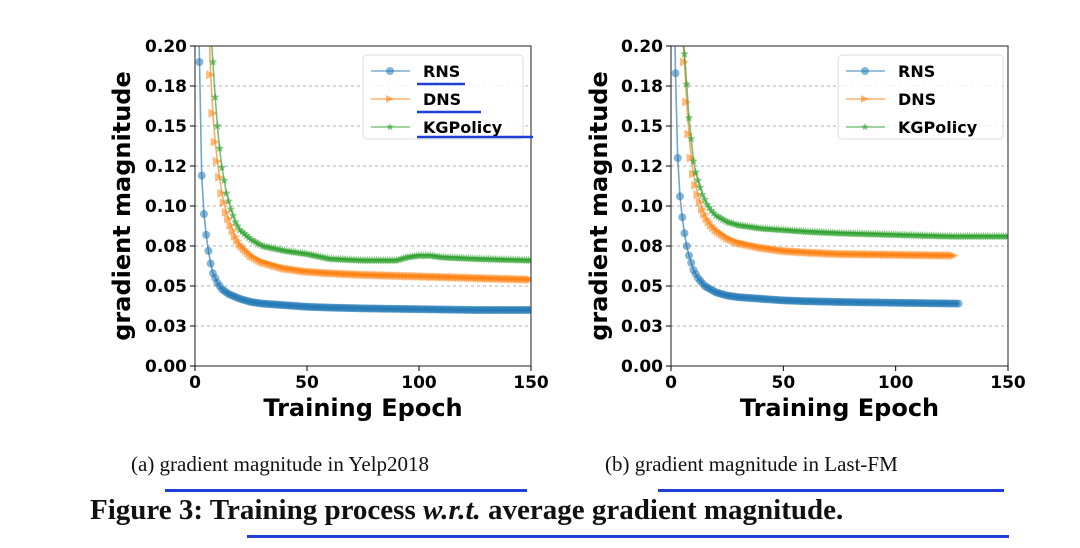 This screenshot has height=548, width=1080. Describe the element at coordinates (819, 153) in the screenshot. I see `series-dns` at that location.